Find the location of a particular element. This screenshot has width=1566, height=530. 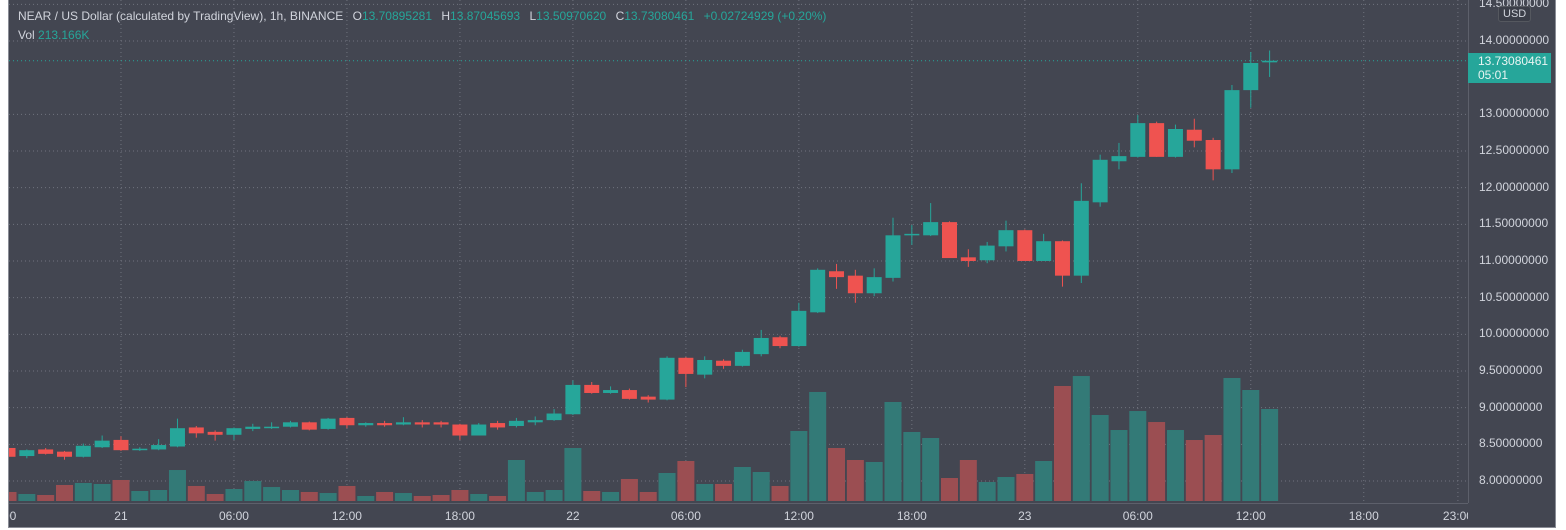

price-tick-label: 12.50000000 is located at coordinates (1514, 149).